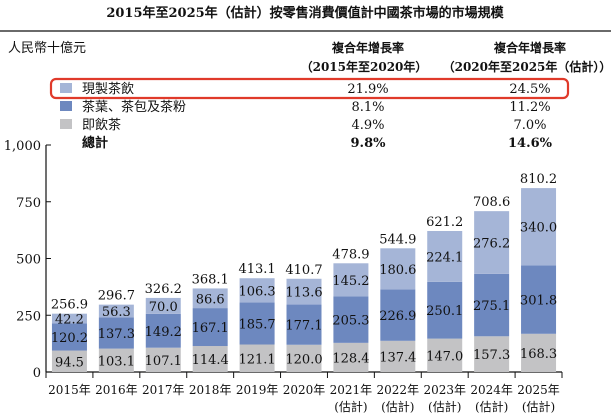 This screenshot has height=420, width=611. Describe the element at coordinates (529, 89) in the screenshot. I see `cagr-value-2020-2025: 24.5%` at that location.